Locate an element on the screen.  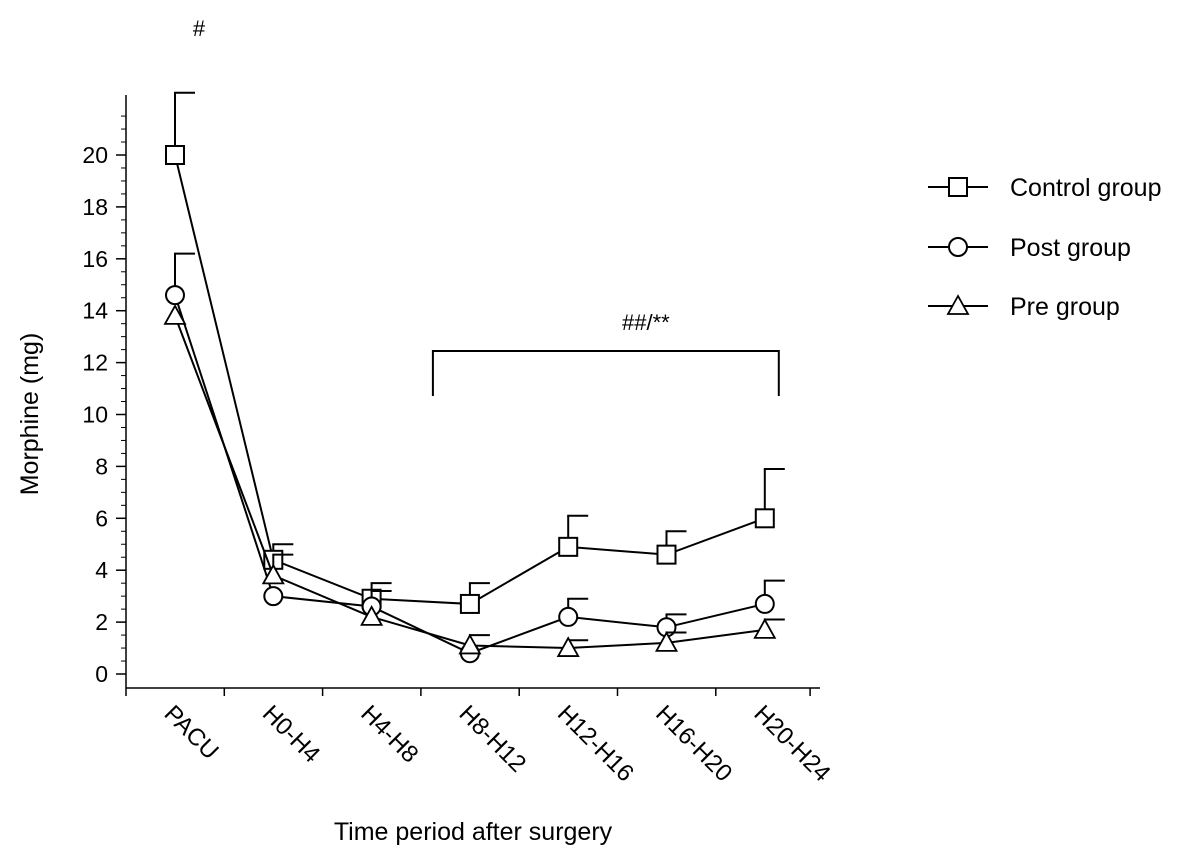
x-tick-label: H16-H20 is located at coordinates (693, 743).